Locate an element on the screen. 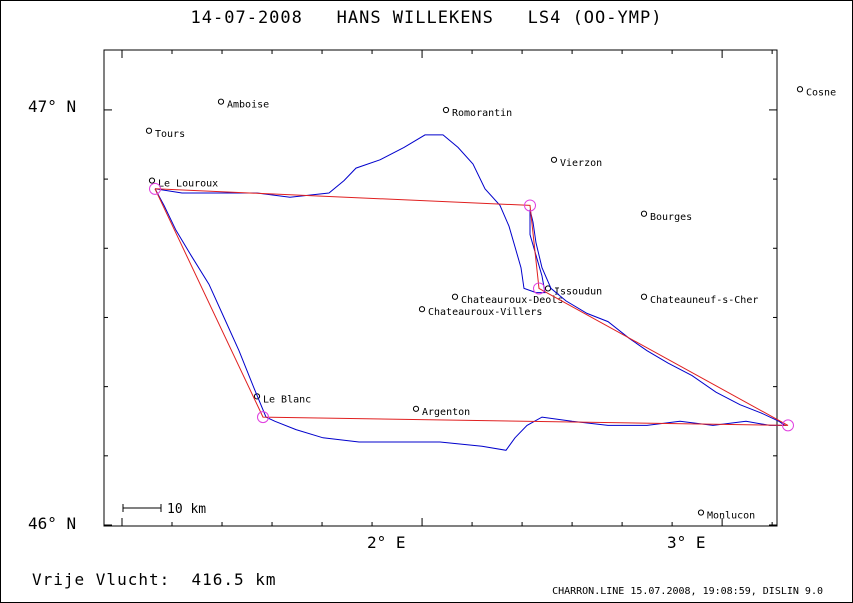 This screenshot has width=853, height=603. scale-bar: 10 km is located at coordinates (164, 509).